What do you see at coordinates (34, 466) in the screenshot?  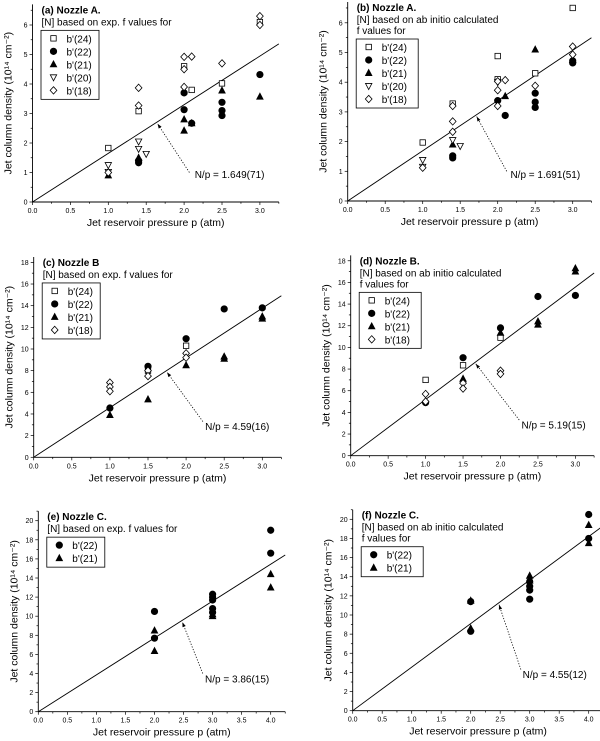 I see `x-tick-label: 0.0` at bounding box center [34, 466].